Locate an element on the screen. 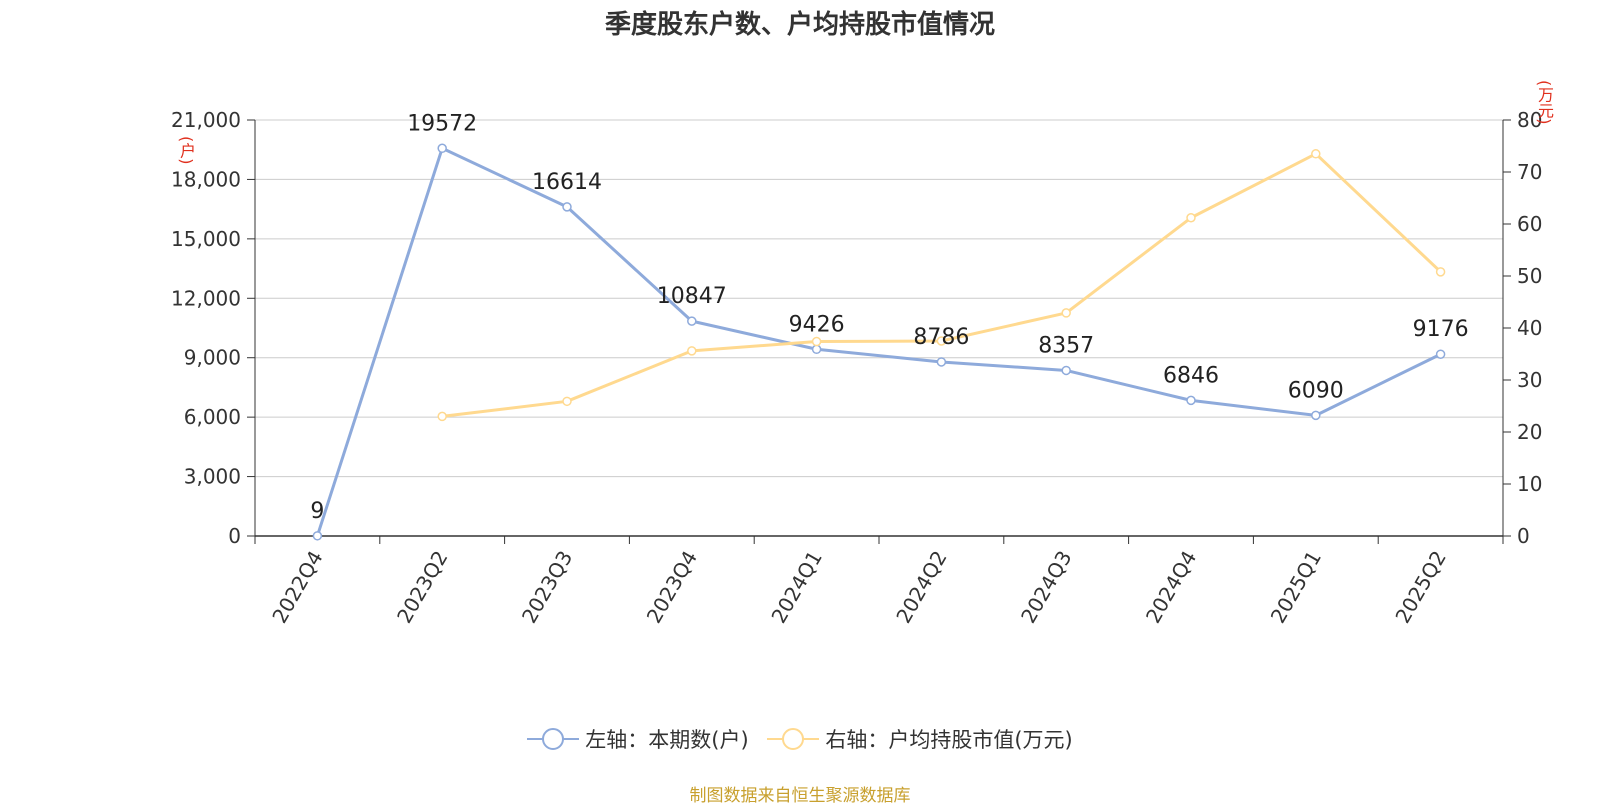 This screenshot has height=806, width=1600. data-label: 9426 is located at coordinates (817, 324).